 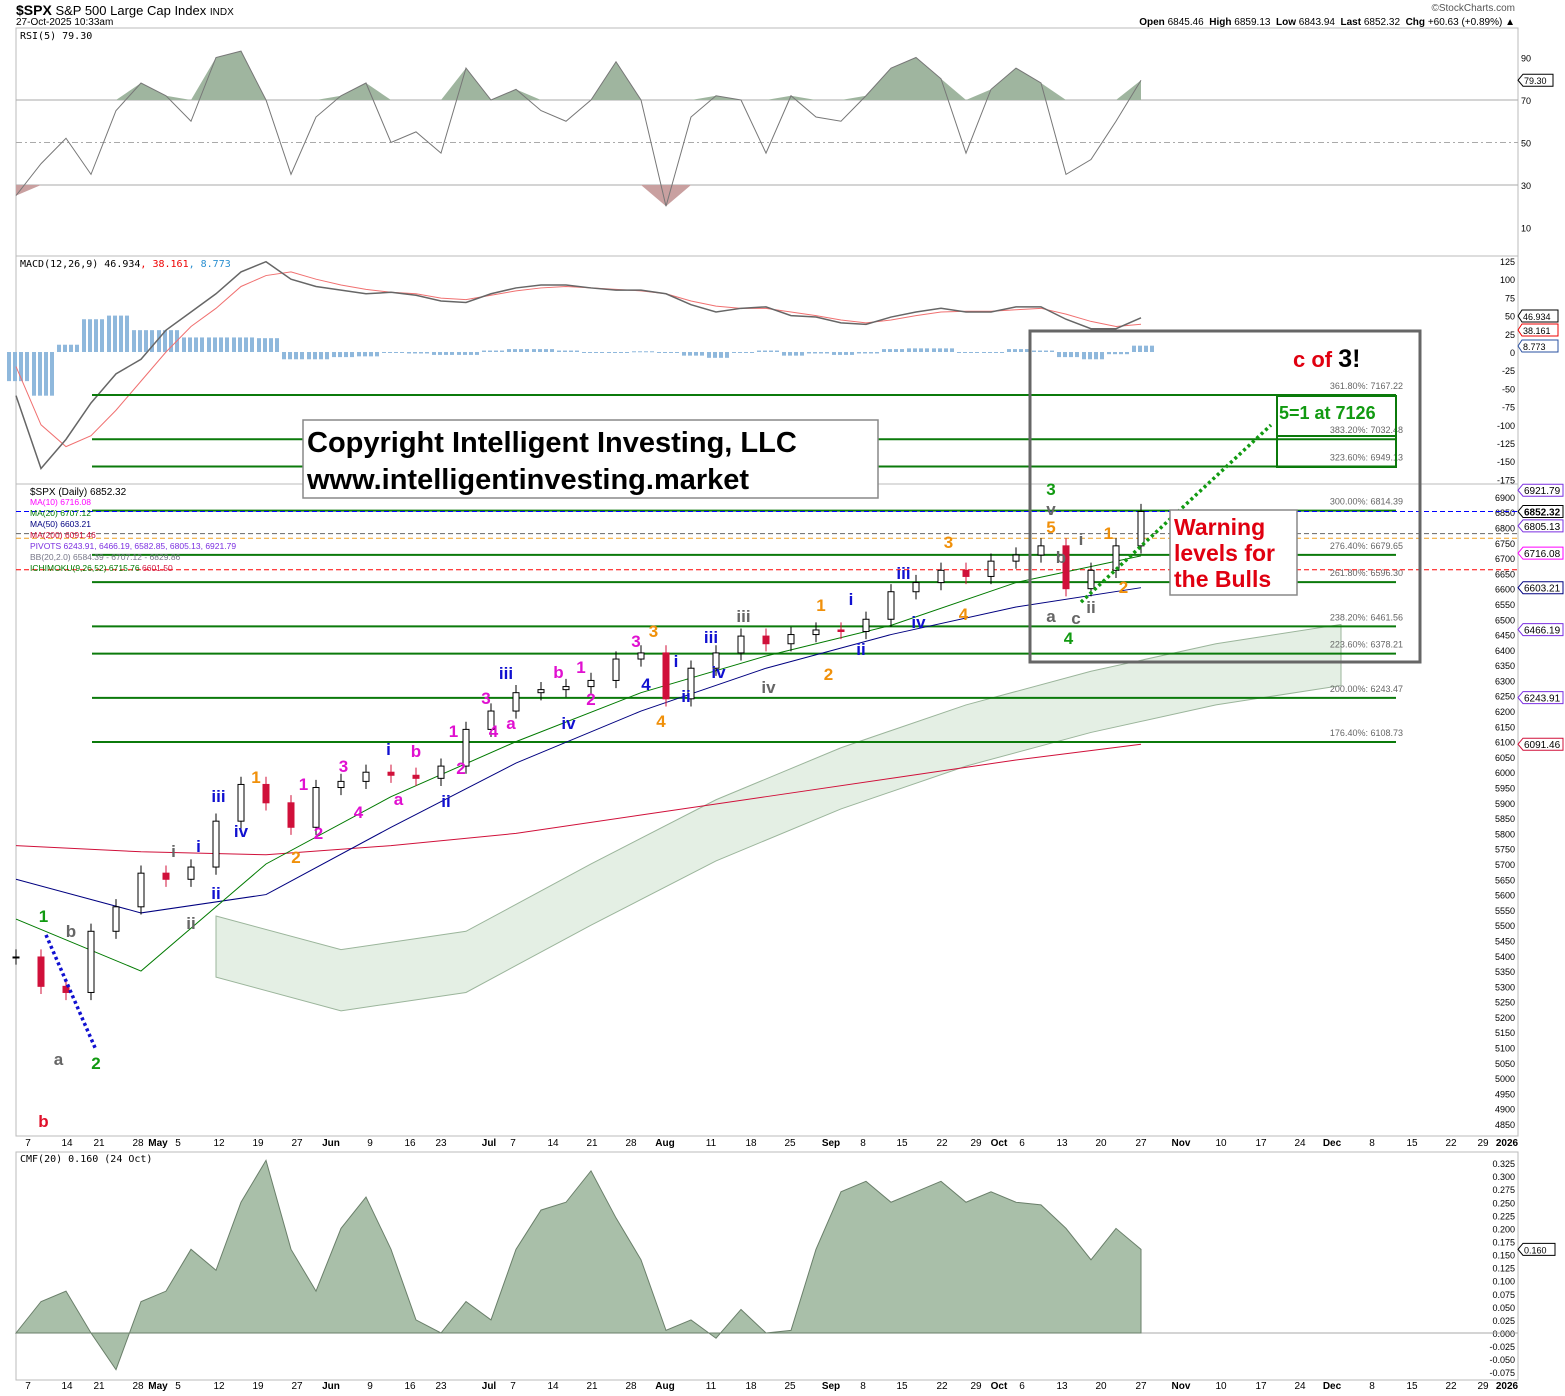 I want to click on price-tick-label: 6300, so click(x=1505, y=681).